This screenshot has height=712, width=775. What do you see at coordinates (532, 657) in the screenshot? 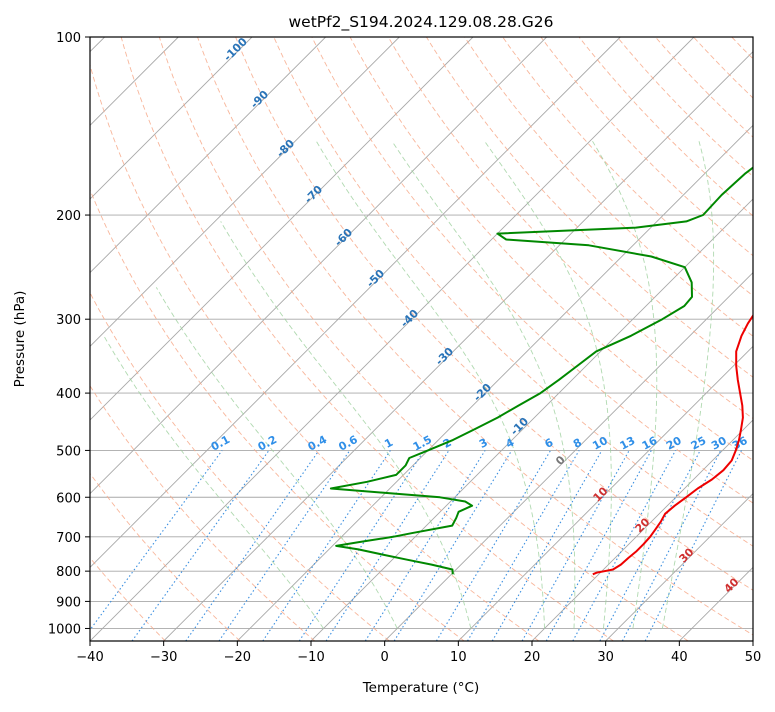
I see `x-tick-label: 20` at bounding box center [532, 657].